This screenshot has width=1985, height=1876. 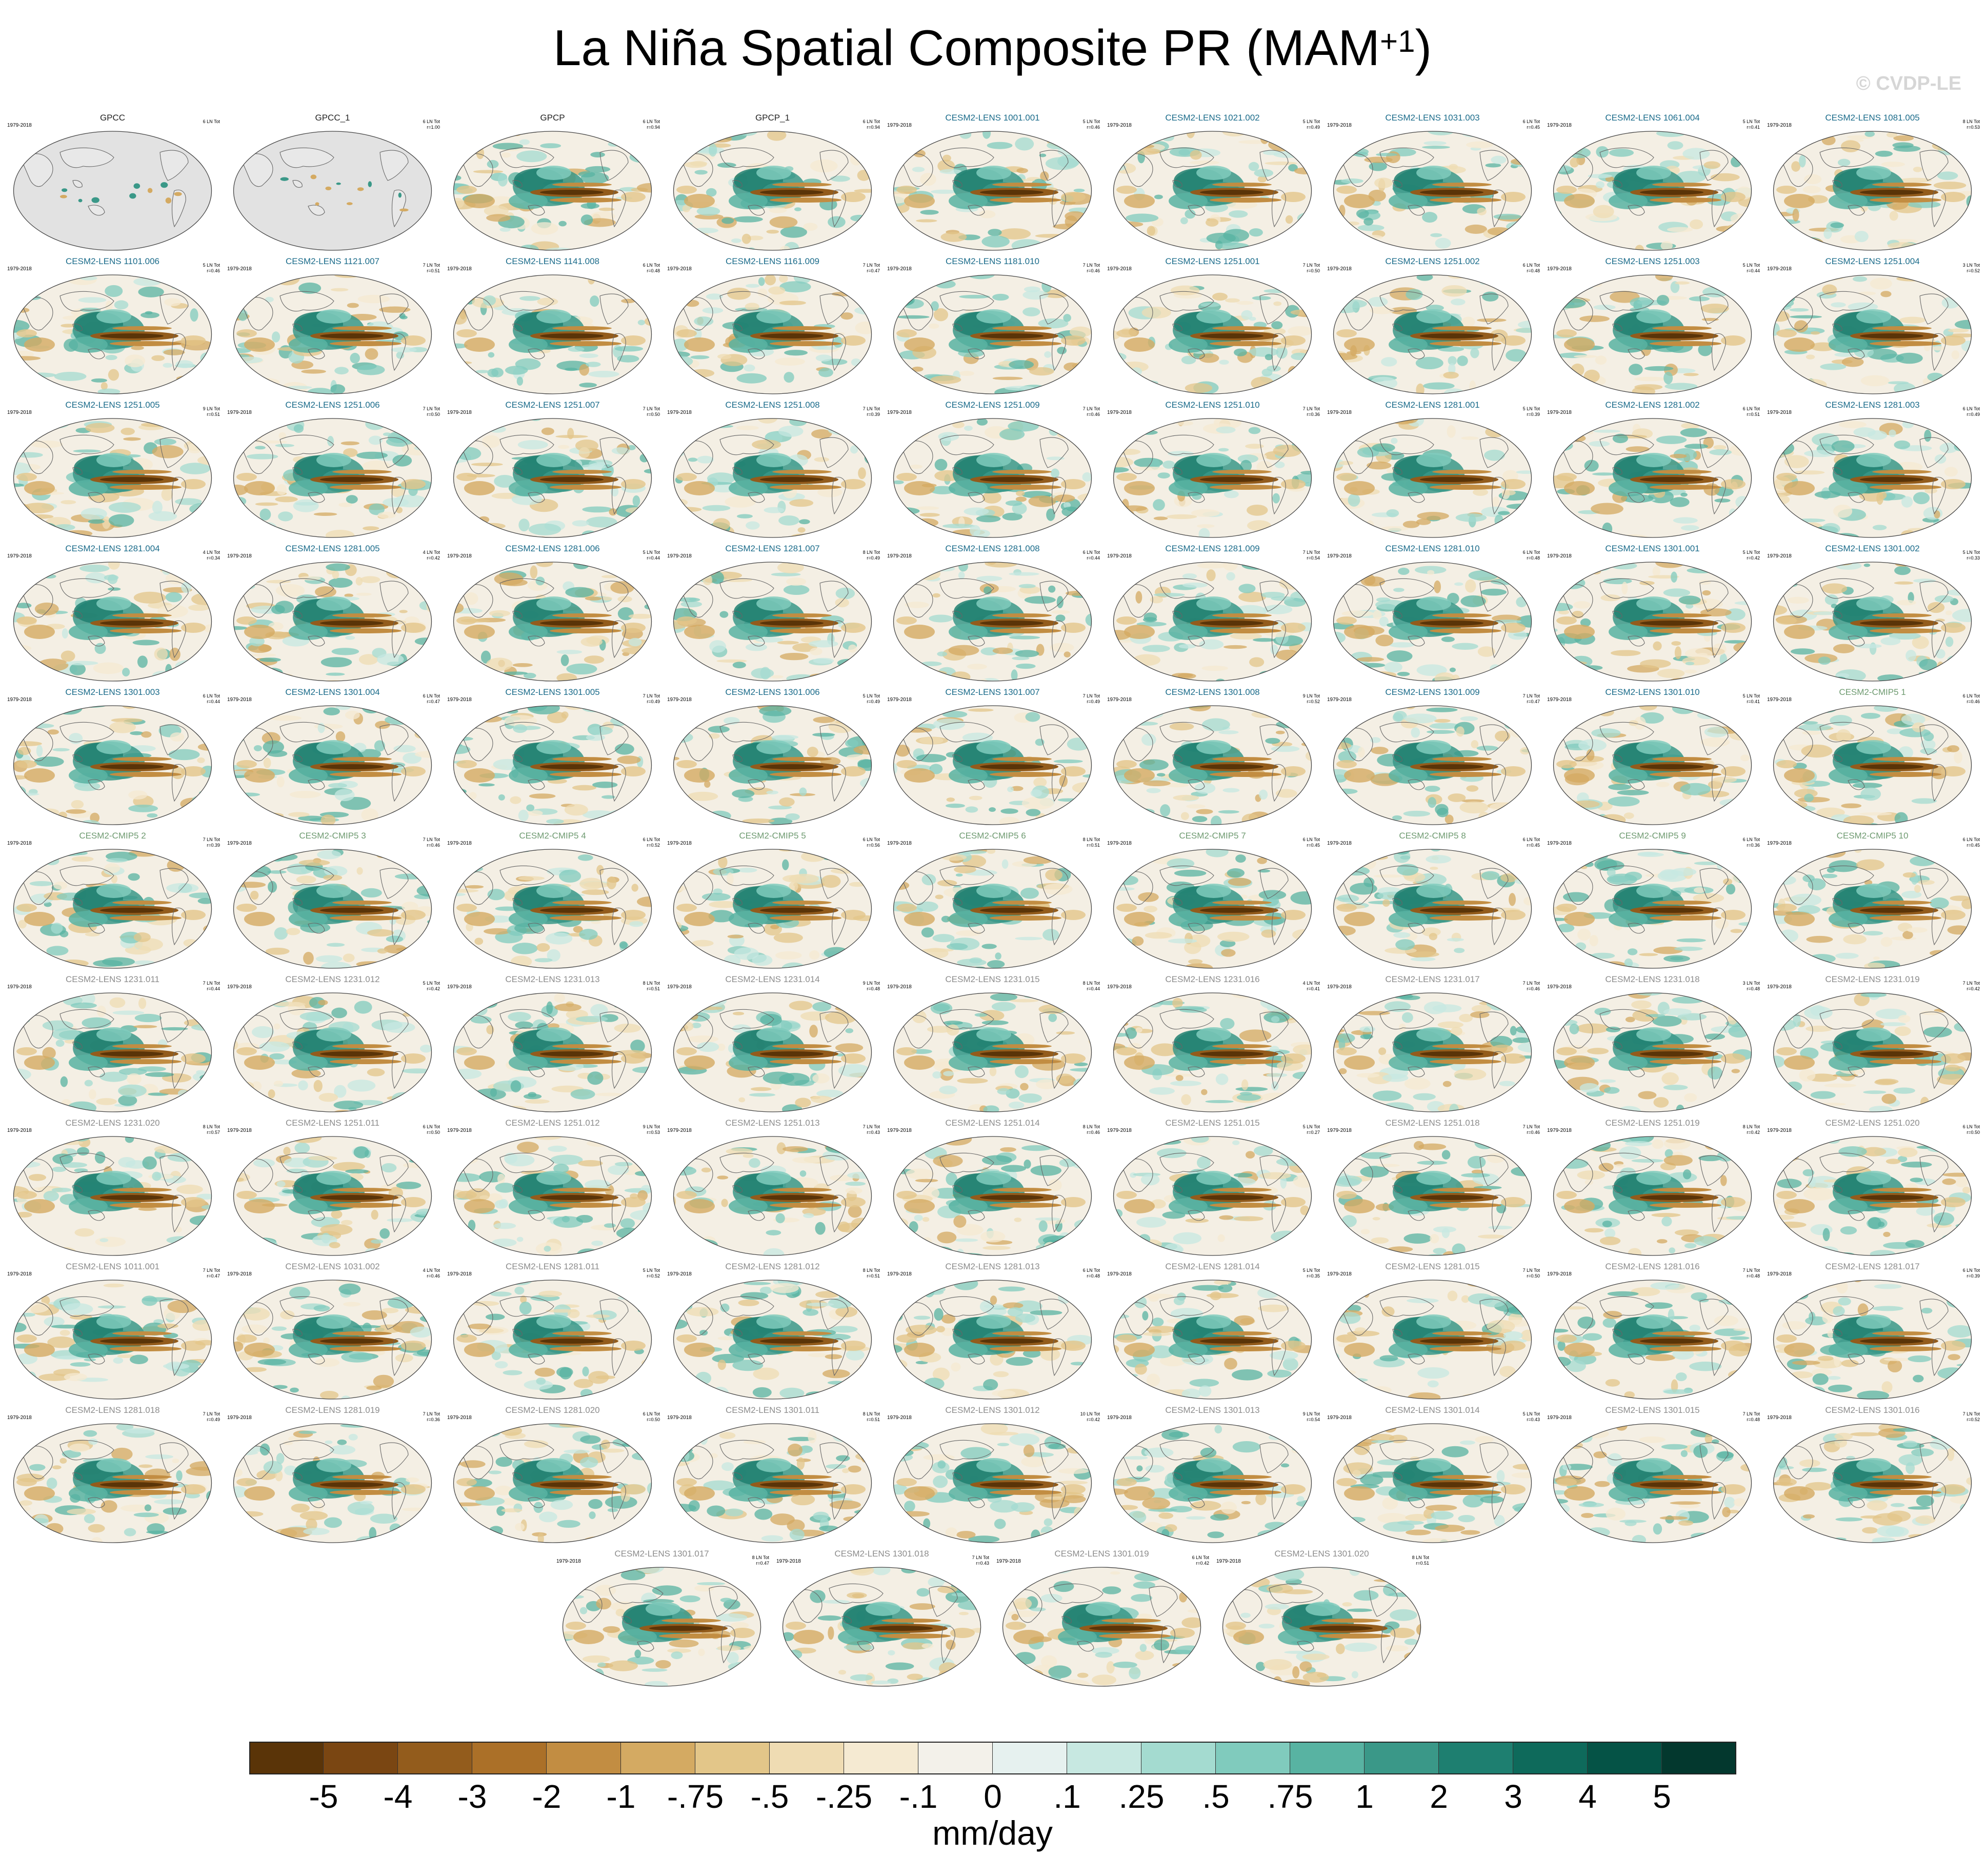 I want to click on panel-title: CESM2-CMIP5 3, so click(x=332, y=836).